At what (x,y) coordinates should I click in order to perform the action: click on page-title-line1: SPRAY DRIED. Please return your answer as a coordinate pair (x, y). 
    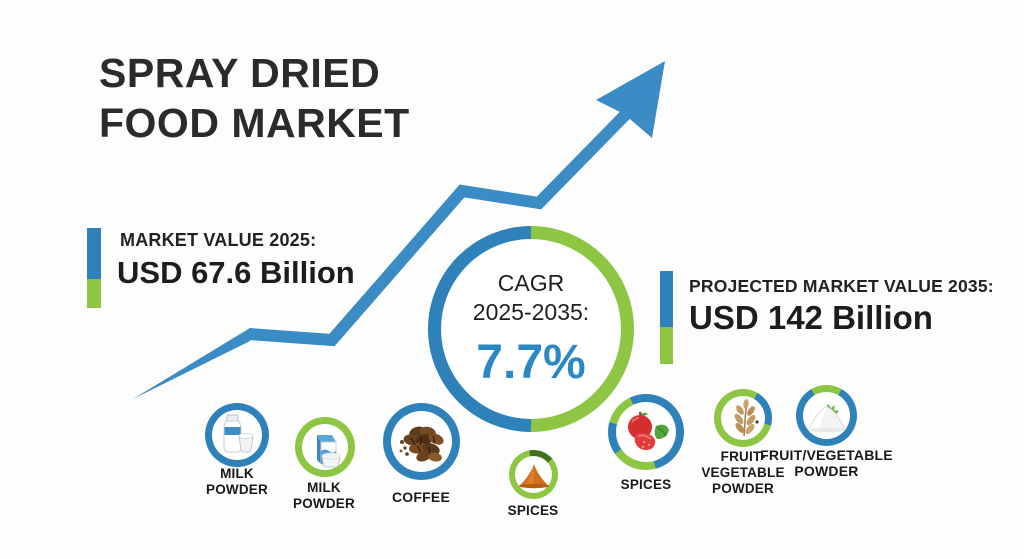
    Looking at the image, I should click on (240, 73).